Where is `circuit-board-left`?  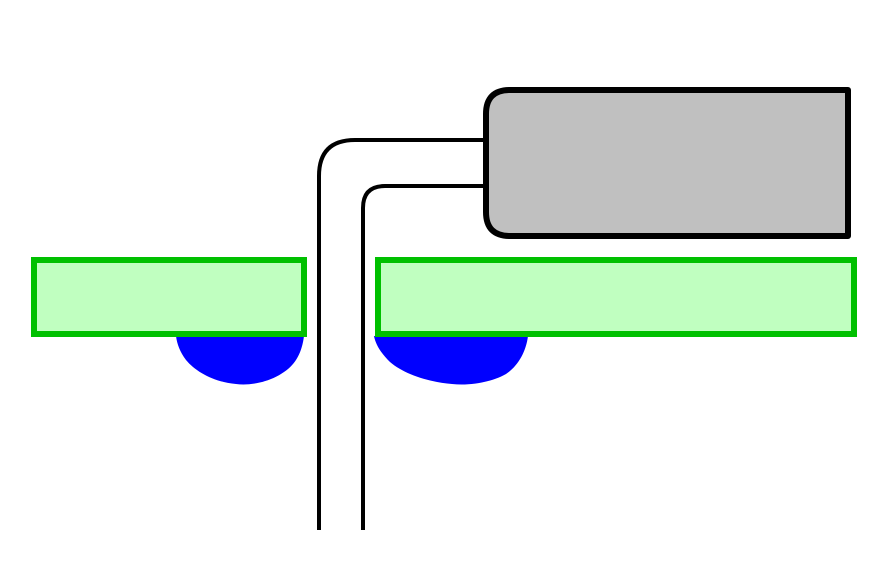 circuit-board-left is located at coordinates (169, 297).